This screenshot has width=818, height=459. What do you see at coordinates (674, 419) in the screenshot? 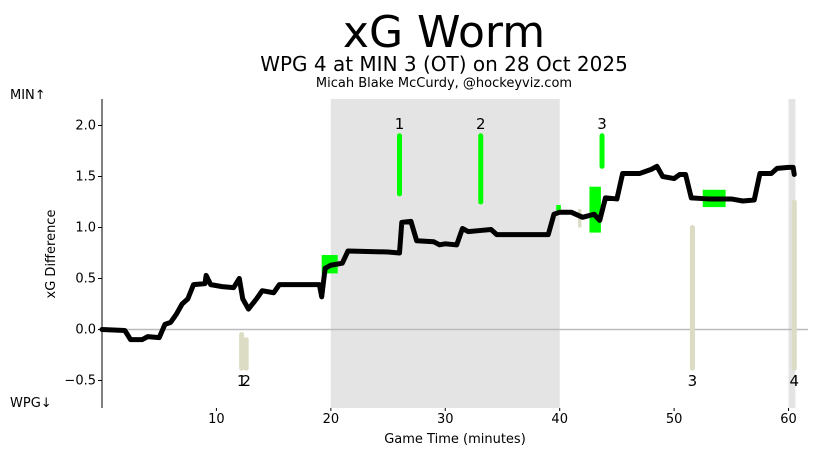
I see `x-tick-label: 50` at bounding box center [674, 419].